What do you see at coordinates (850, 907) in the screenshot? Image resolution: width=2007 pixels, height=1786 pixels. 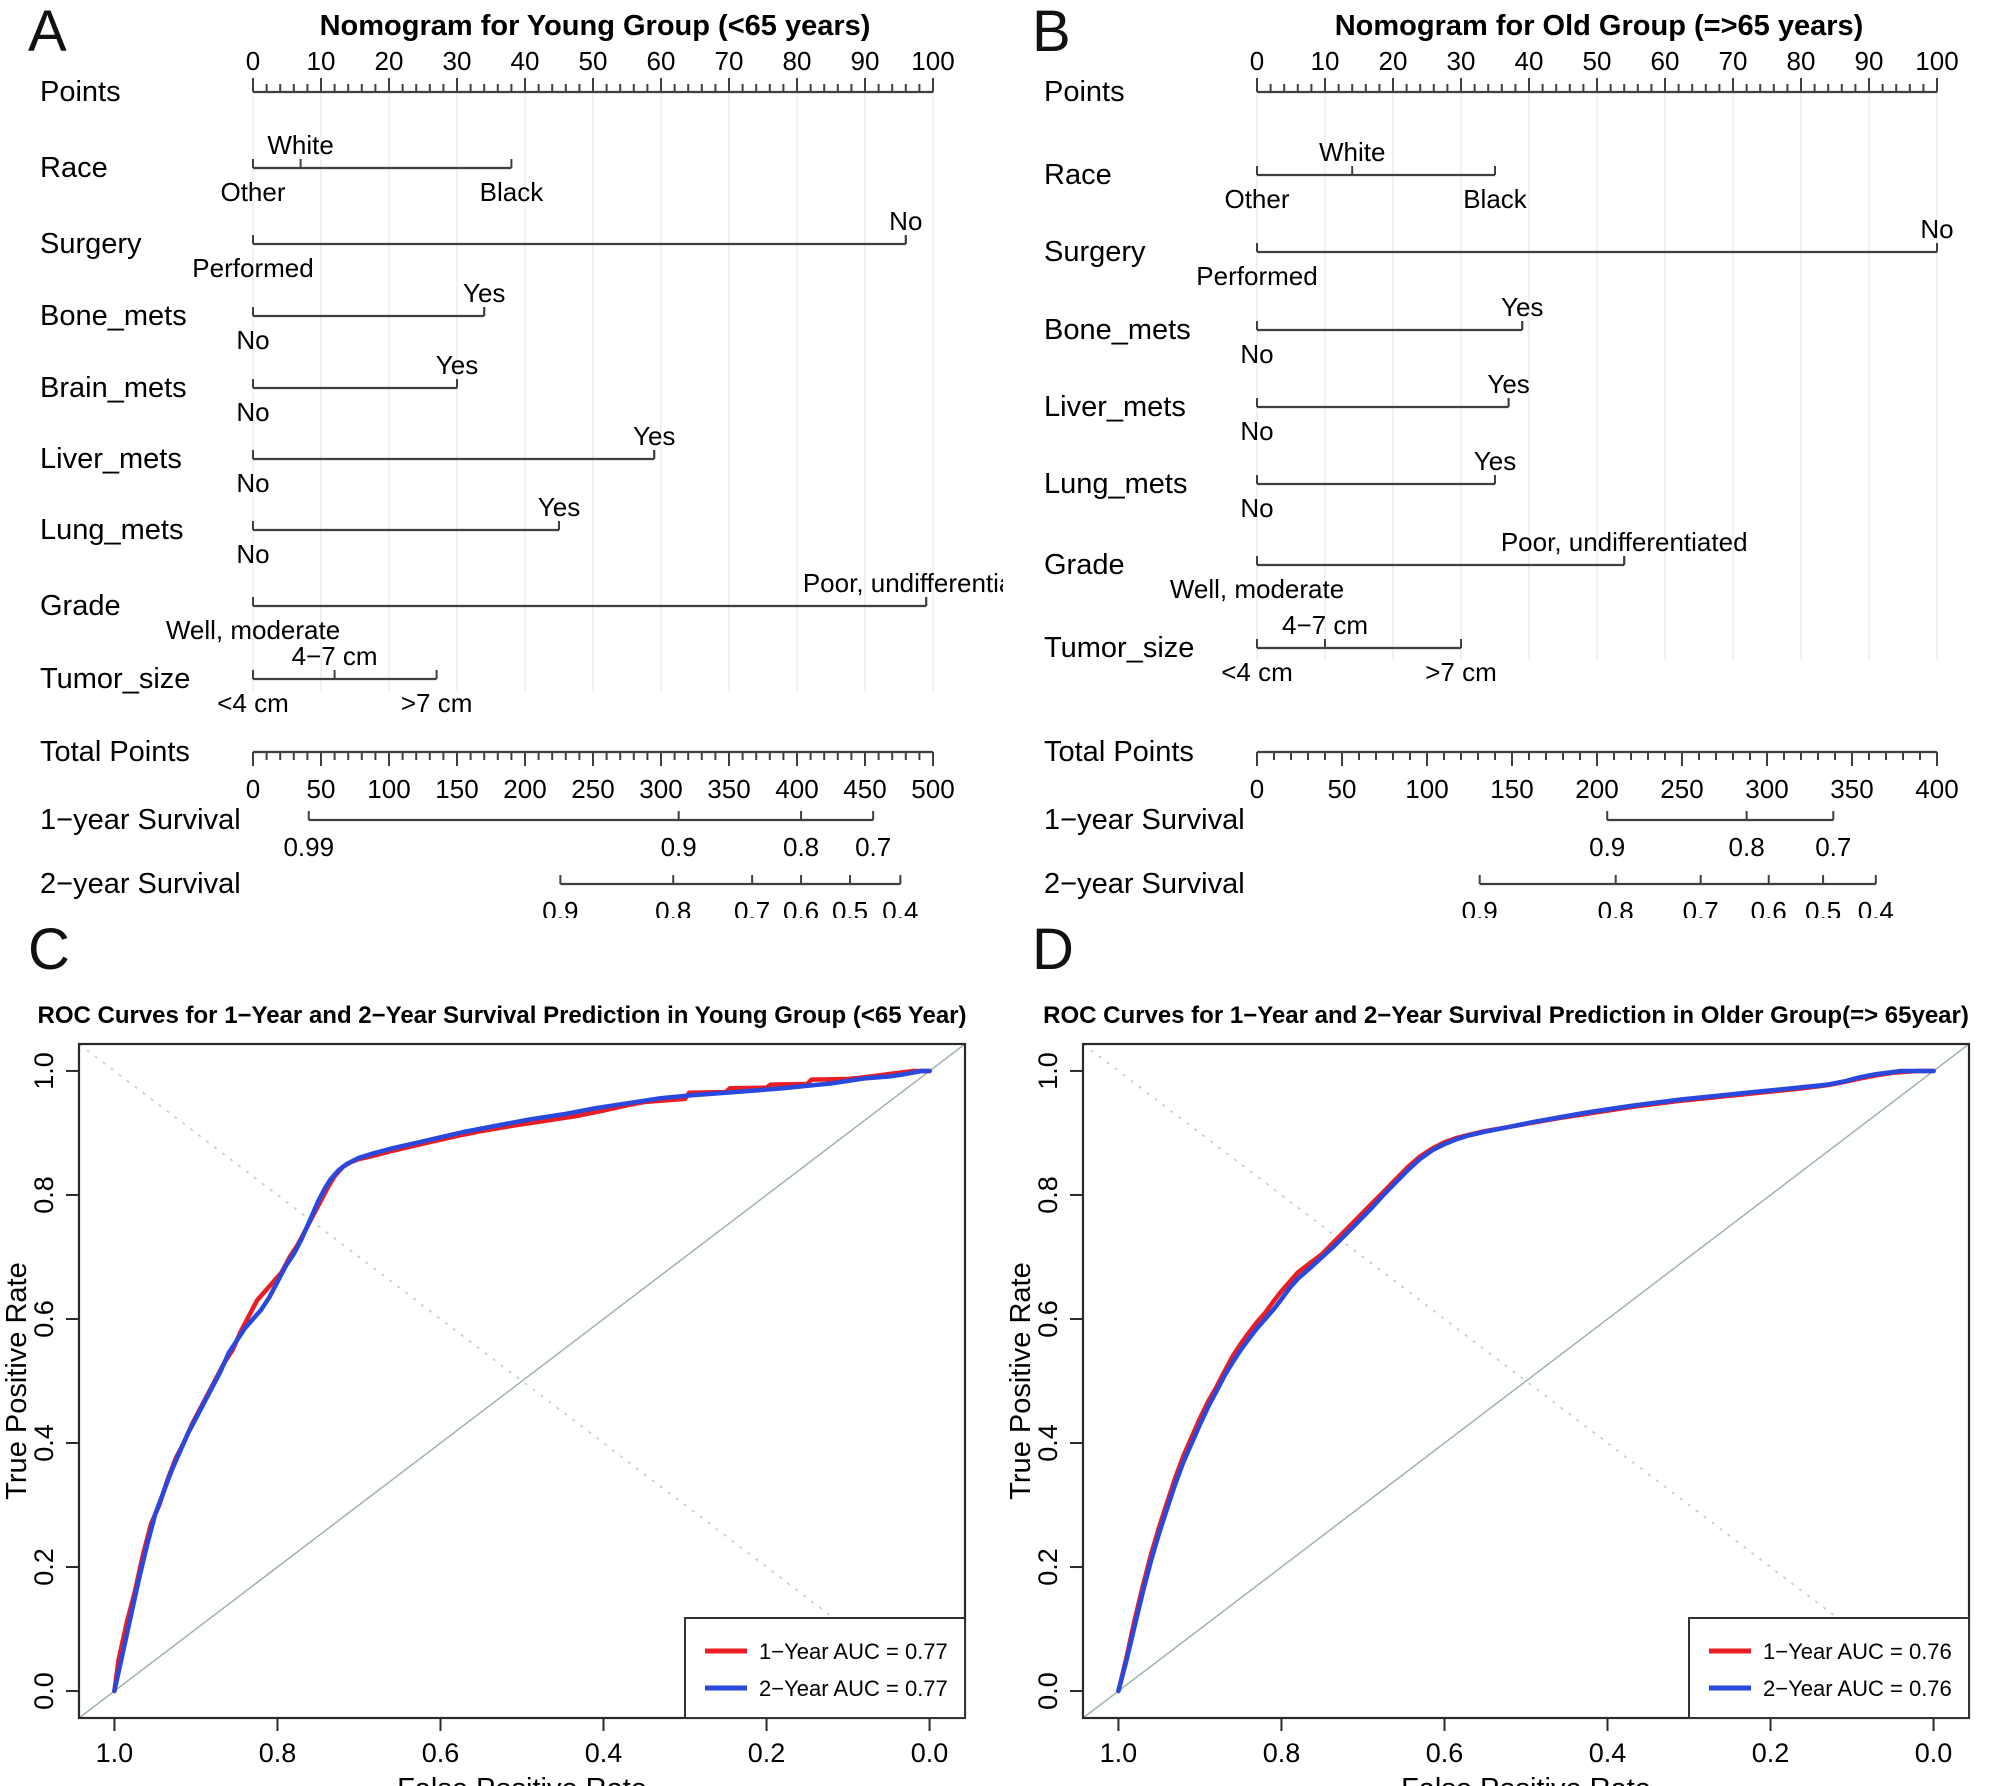 I see `survival-tick-label: 0.5` at bounding box center [850, 907].